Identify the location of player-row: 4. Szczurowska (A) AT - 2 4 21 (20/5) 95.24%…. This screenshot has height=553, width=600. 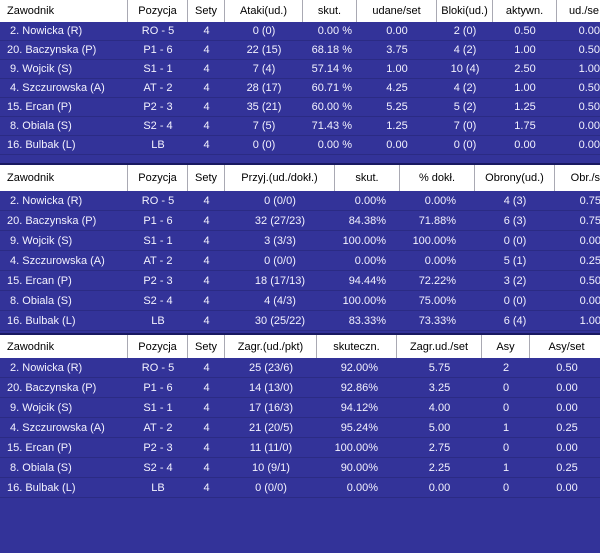
(300, 428).